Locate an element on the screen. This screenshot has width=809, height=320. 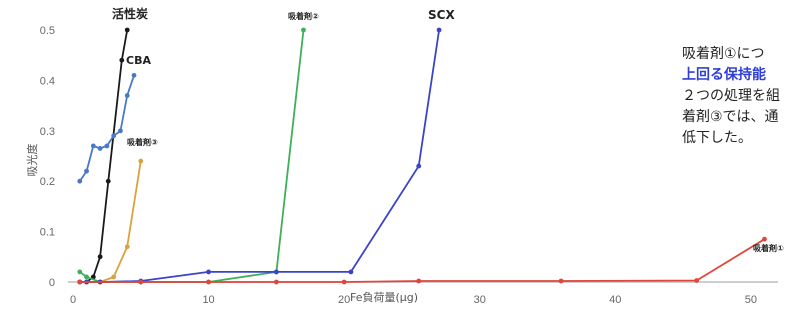
x-tick-label: 10 is located at coordinates (208, 300).